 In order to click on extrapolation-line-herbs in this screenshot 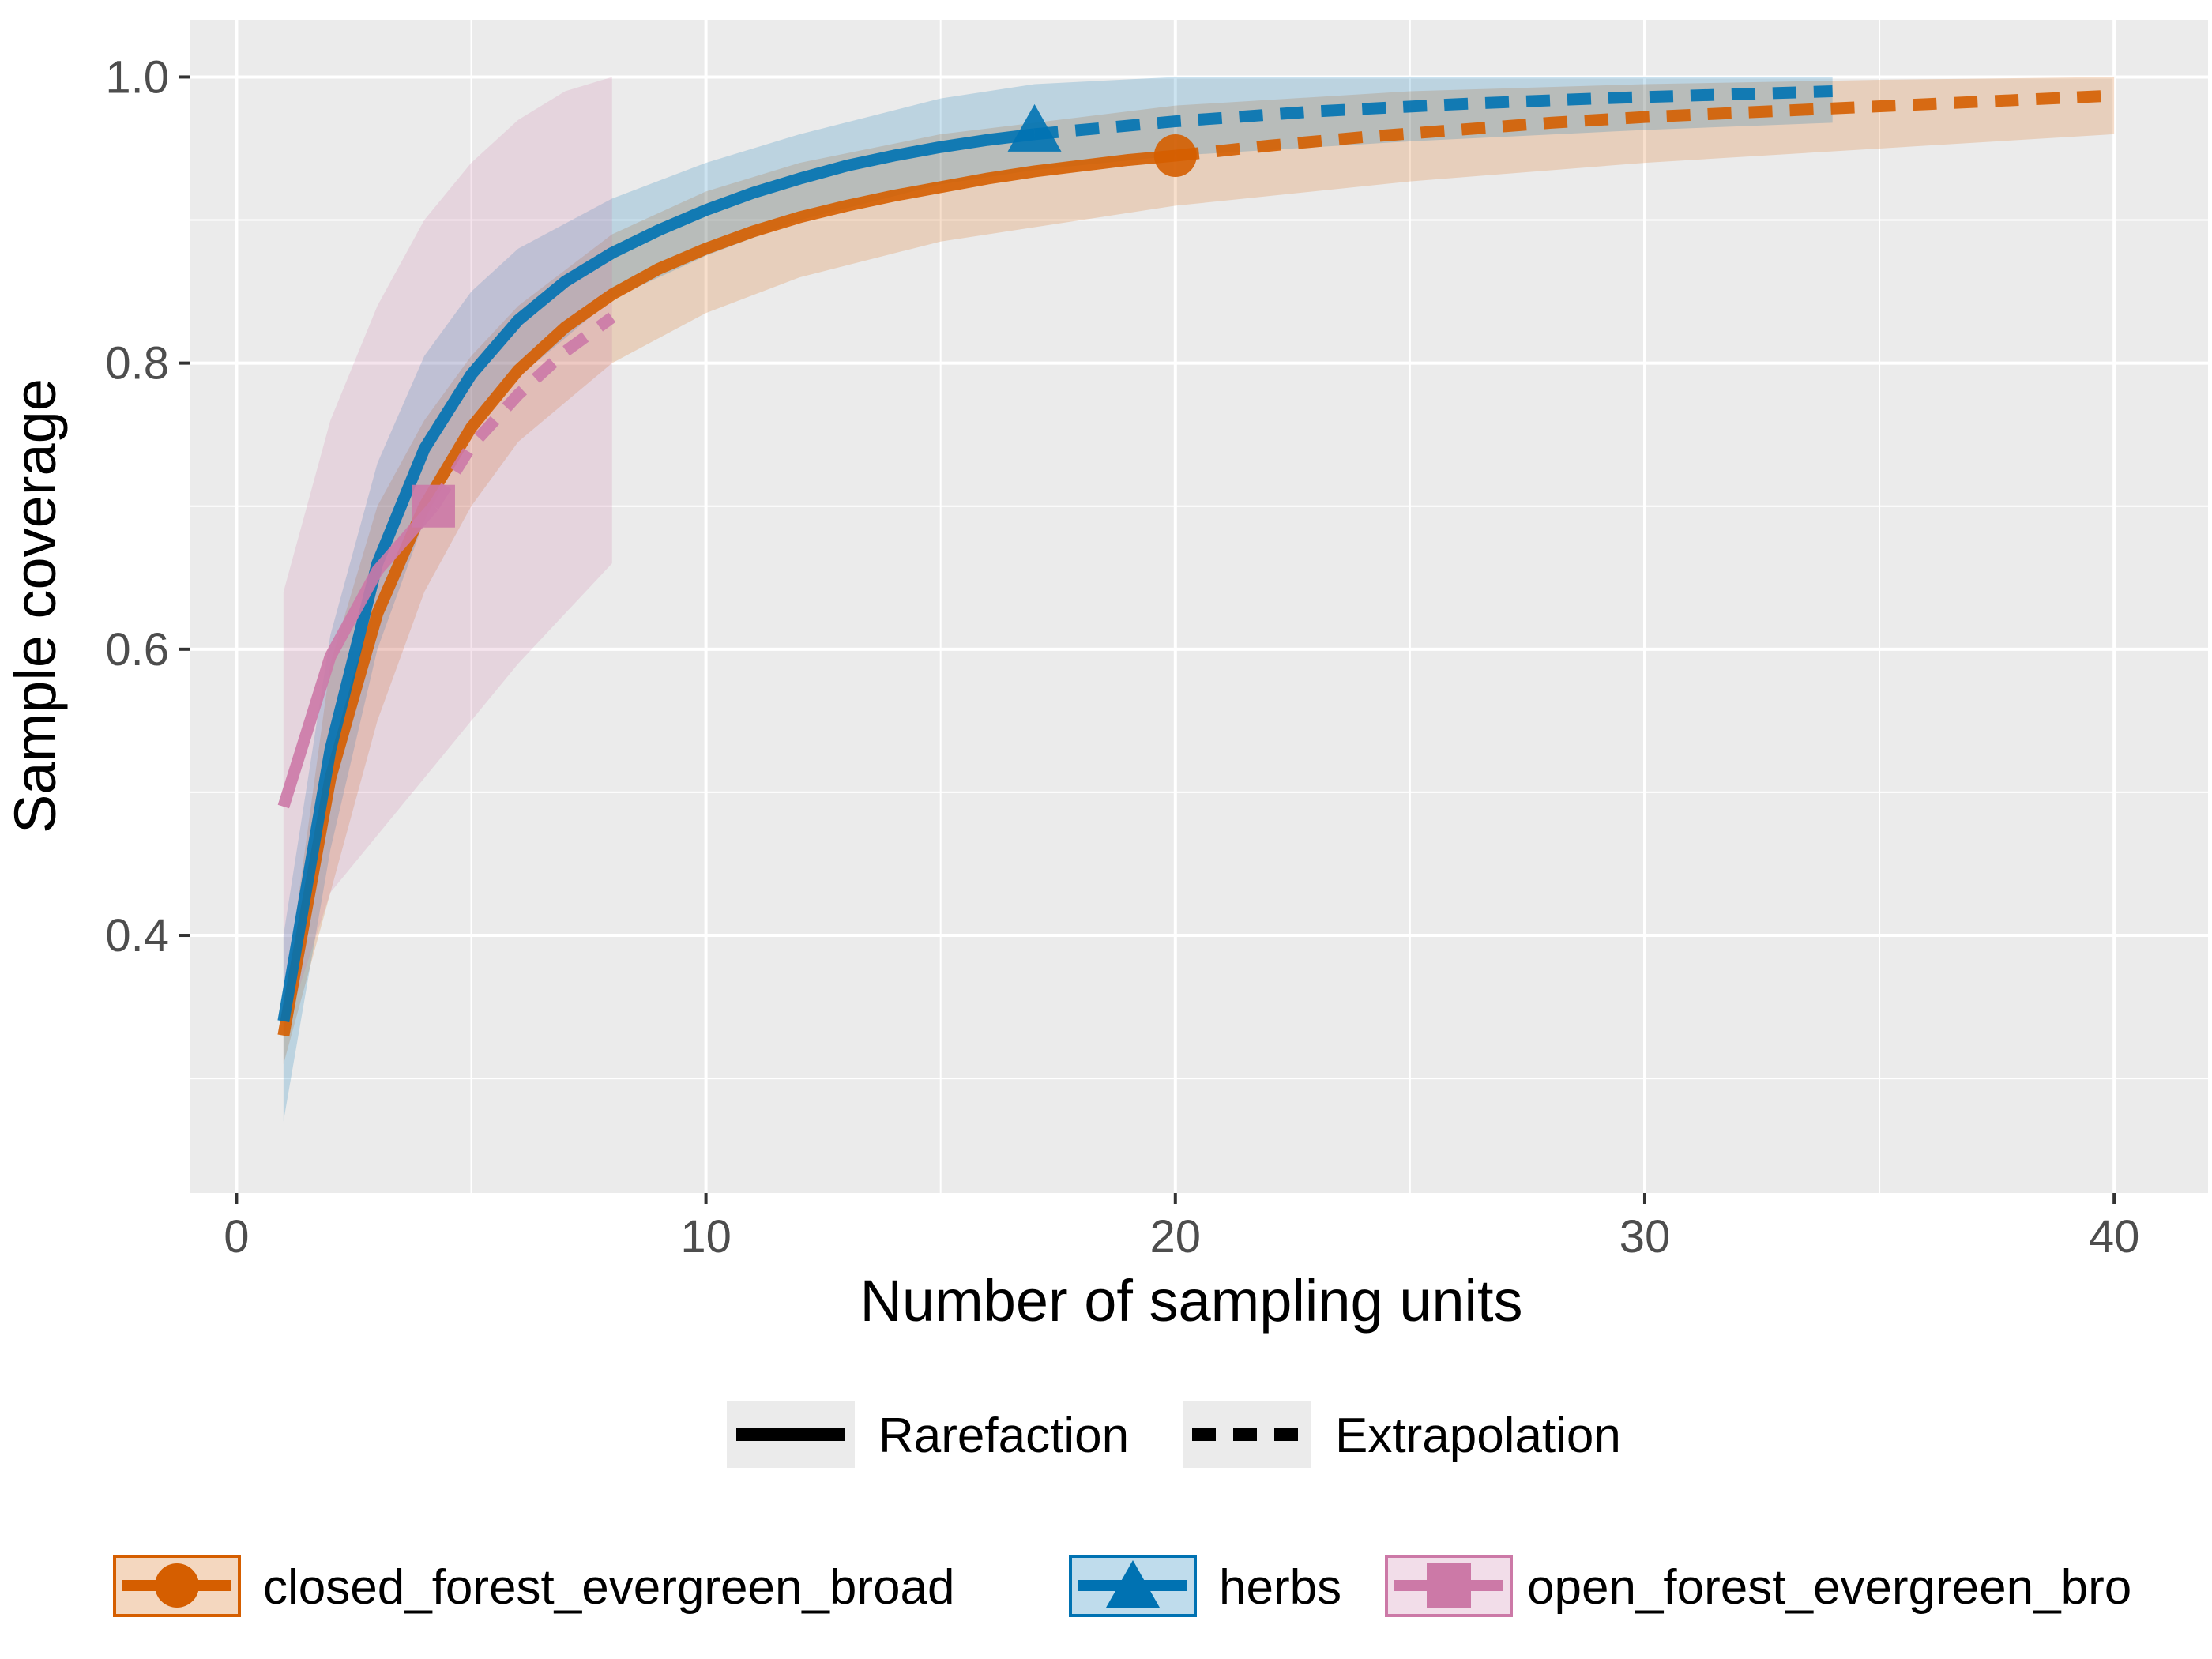, I will do `click(1433, 113)`.